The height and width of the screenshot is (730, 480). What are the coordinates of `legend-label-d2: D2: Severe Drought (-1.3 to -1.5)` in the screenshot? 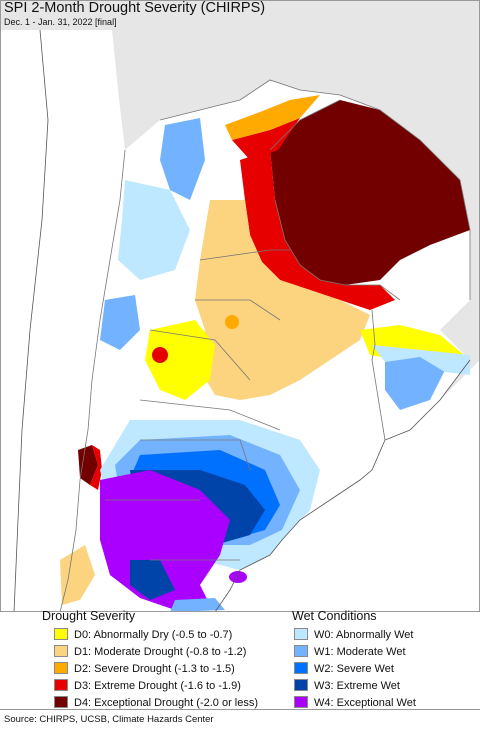 It's located at (154, 669).